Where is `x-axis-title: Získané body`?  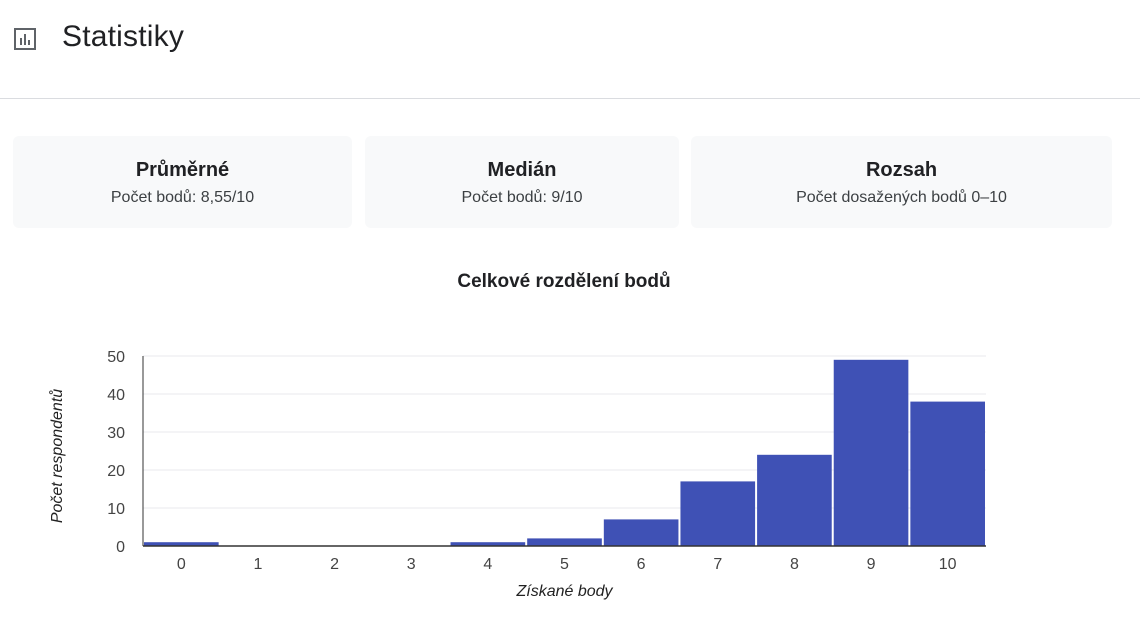
x-axis-title: Získané body is located at coordinates (564, 591).